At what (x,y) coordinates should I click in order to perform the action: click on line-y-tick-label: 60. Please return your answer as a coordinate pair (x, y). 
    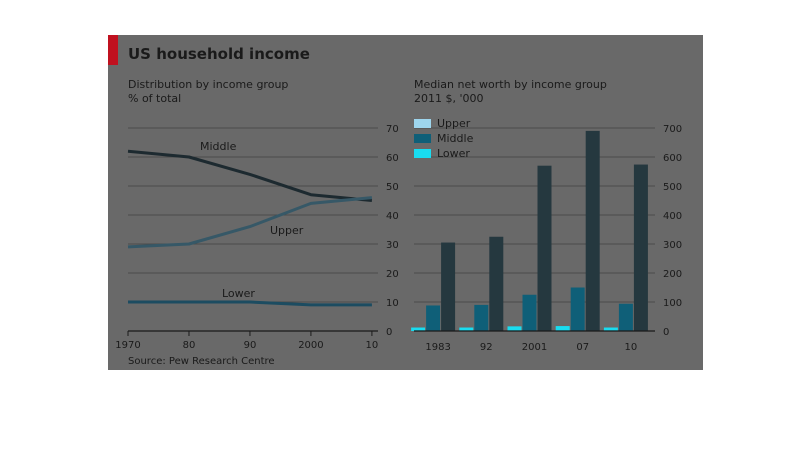
    Looking at the image, I should click on (392, 158).